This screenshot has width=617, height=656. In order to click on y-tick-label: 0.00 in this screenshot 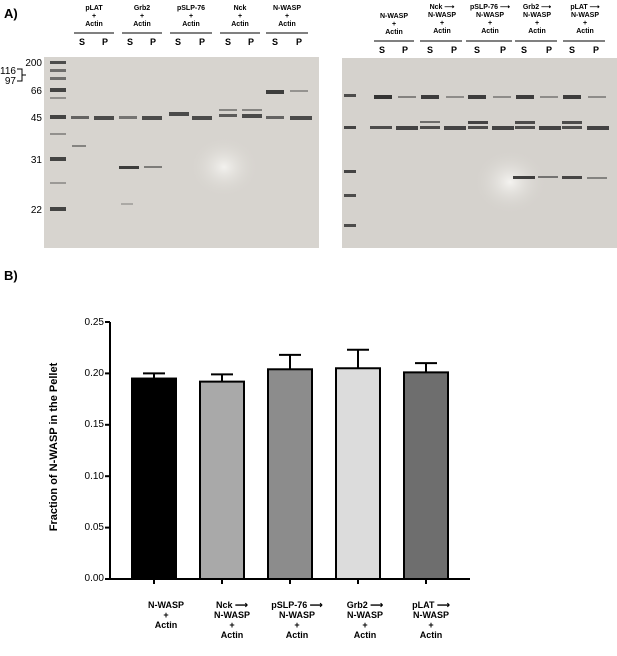, I will do `click(94, 578)`.